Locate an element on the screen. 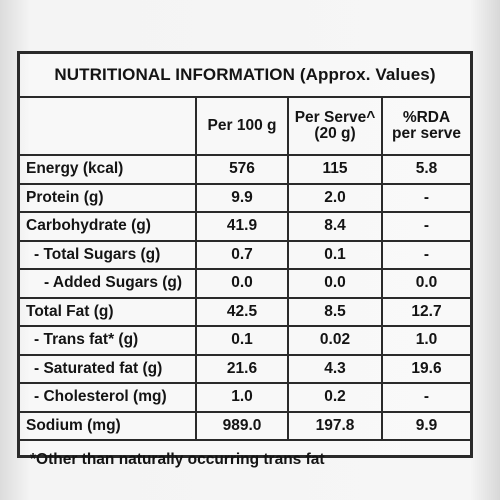 This screenshot has width=500, height=500. value-per-100g: 576 is located at coordinates (242, 170).